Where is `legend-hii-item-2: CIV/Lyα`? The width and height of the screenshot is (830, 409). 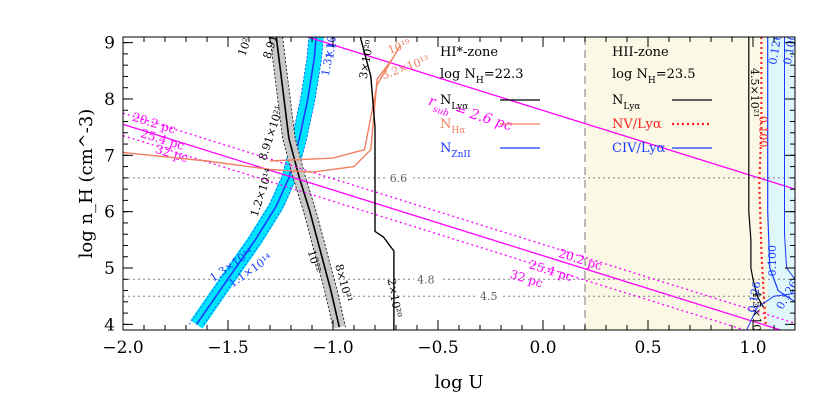 legend-hii-item-2: CIV/Lyα is located at coordinates (639, 148).